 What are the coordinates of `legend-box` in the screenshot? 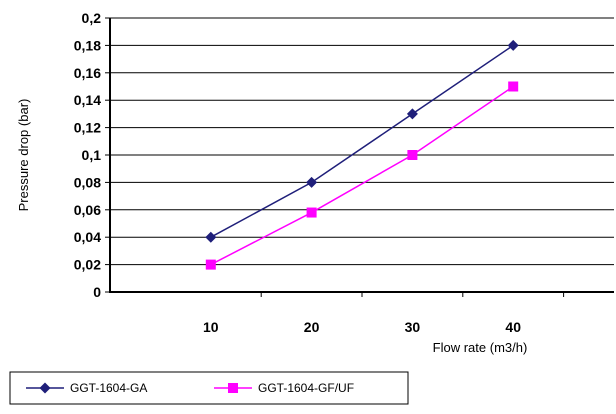 It's located at (209, 388).